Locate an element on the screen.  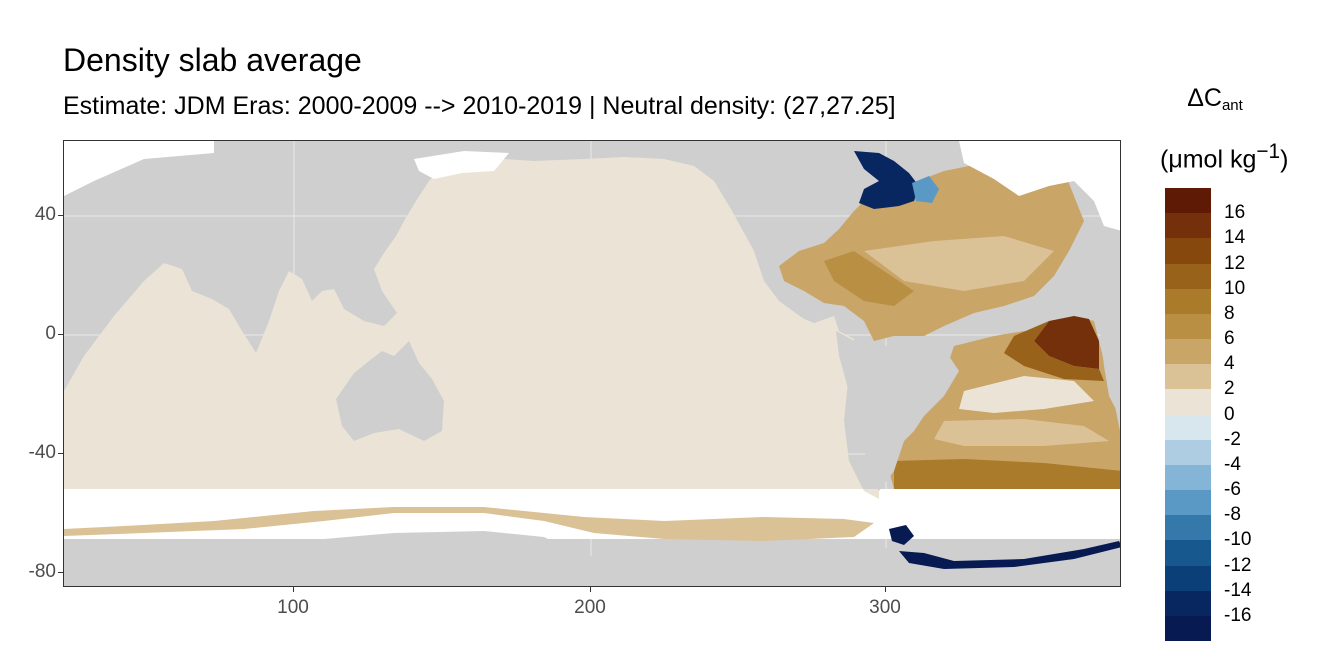
legend-label: 10 is located at coordinates (1235, 288).